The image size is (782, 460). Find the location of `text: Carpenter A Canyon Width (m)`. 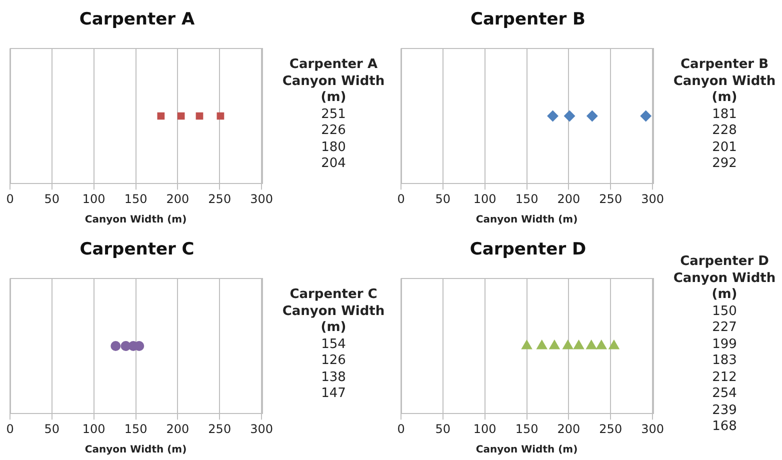

text: Carpenter A Canyon Width (m) is located at coordinates (333, 82).